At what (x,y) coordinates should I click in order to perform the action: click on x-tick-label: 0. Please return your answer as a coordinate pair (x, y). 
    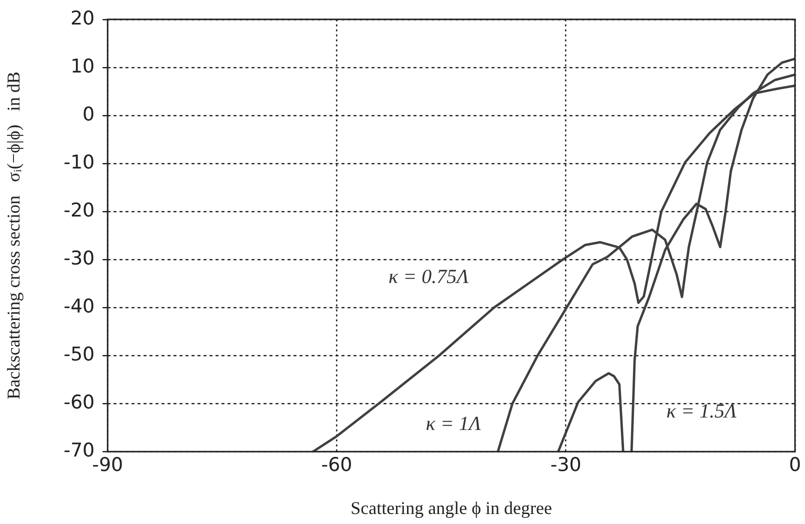
    Looking at the image, I should click on (795, 465).